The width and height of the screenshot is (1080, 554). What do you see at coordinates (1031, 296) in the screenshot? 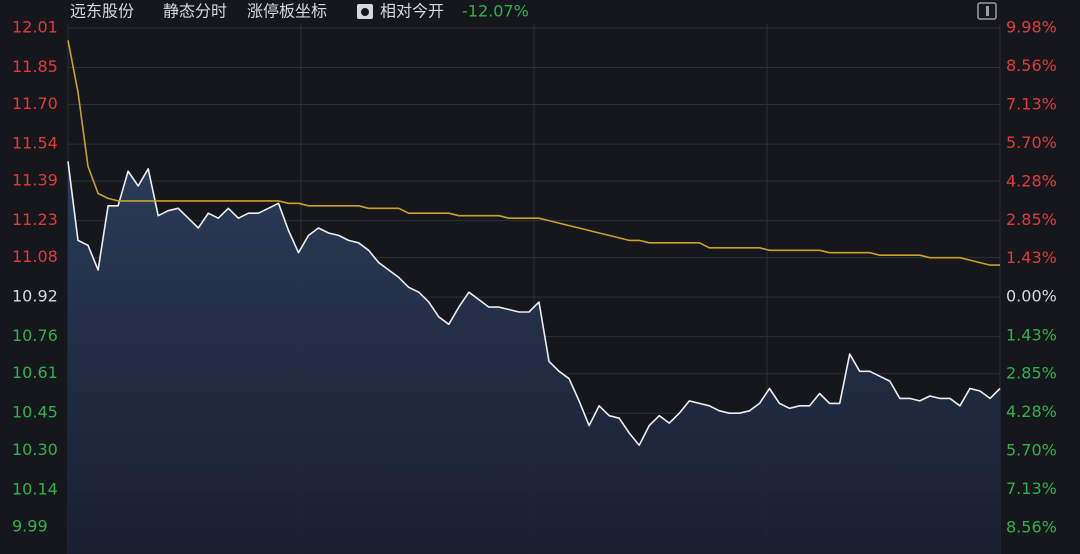
I see `y2-tick-label: 0.00%` at bounding box center [1031, 296].